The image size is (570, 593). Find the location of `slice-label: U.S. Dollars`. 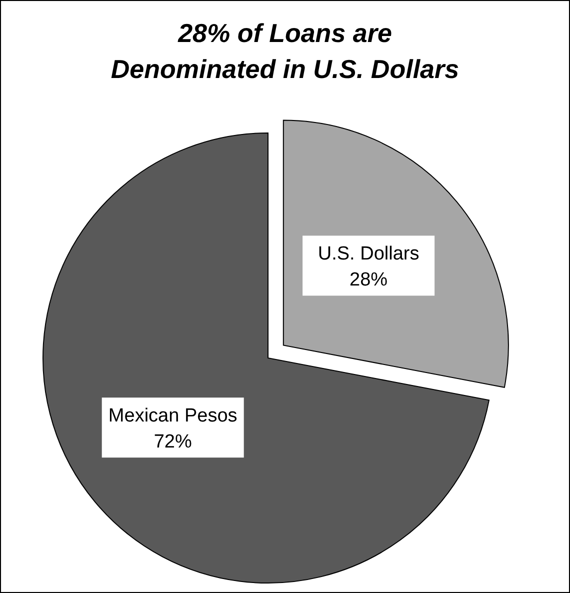

slice-label: U.S. Dollars is located at coordinates (369, 254).